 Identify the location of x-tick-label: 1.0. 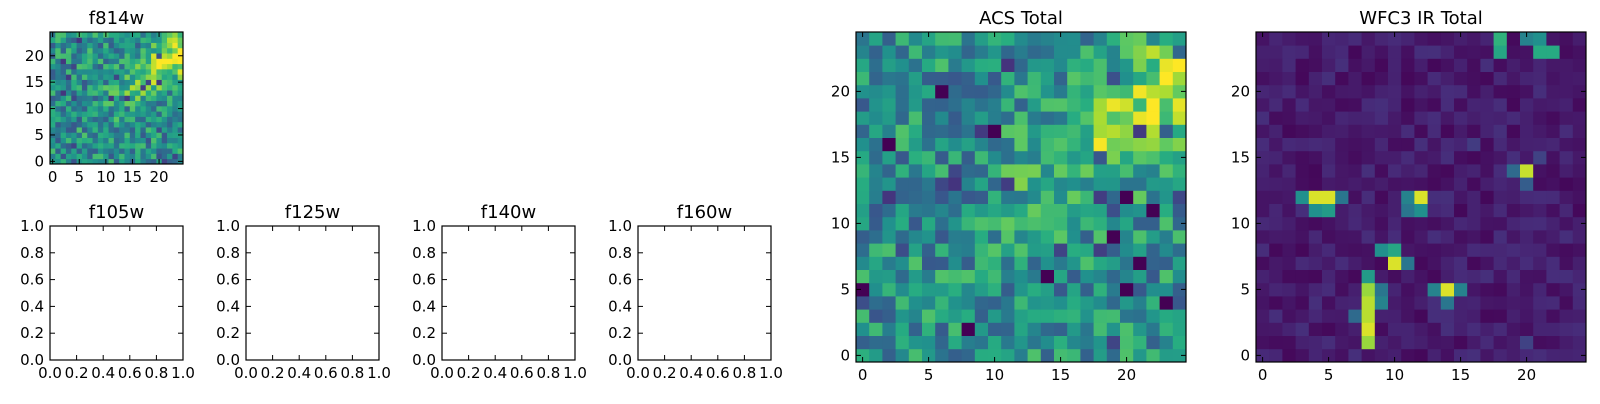
(575, 373).